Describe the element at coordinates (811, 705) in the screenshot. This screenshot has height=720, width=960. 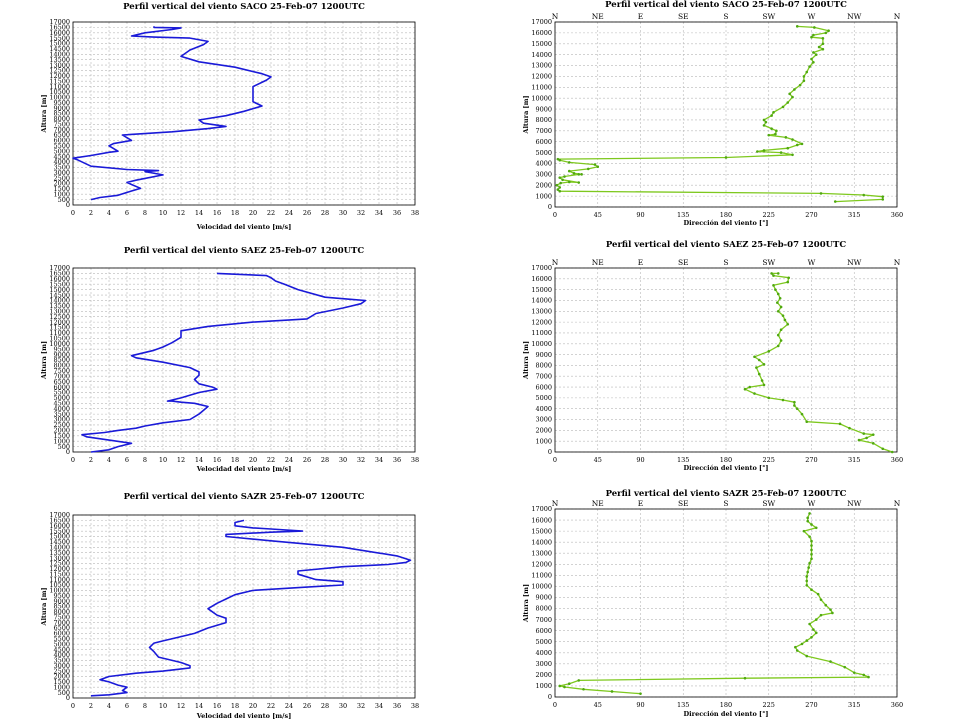
I see `x-tick-label: 270` at that location.